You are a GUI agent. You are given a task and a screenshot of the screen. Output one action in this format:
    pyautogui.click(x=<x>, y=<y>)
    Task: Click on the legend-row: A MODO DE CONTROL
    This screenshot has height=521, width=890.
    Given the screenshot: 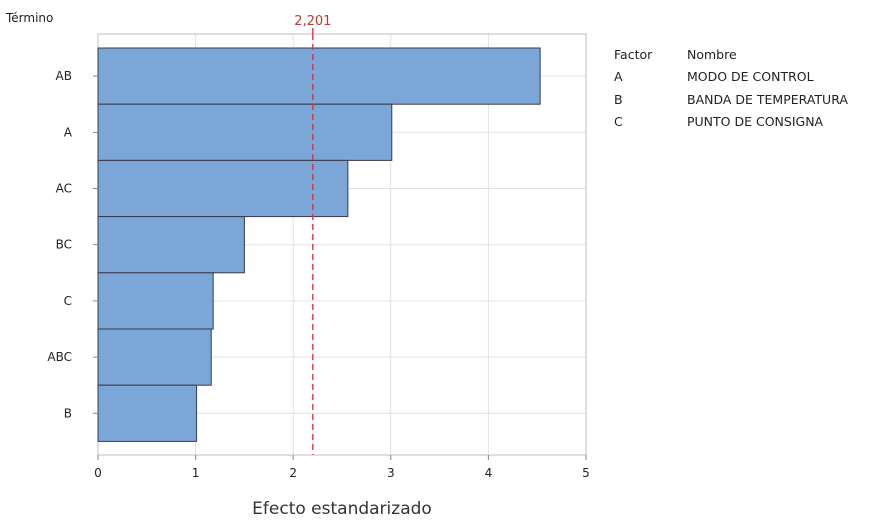 What is the action you would take?
    pyautogui.click(x=731, y=77)
    